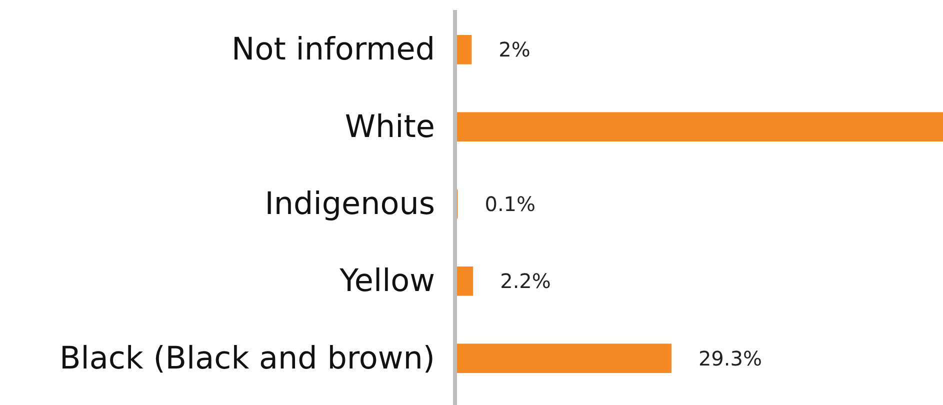 The height and width of the screenshot is (405, 943). Describe the element at coordinates (349, 204) in the screenshot. I see `y-tick-label: Indigenous` at that location.